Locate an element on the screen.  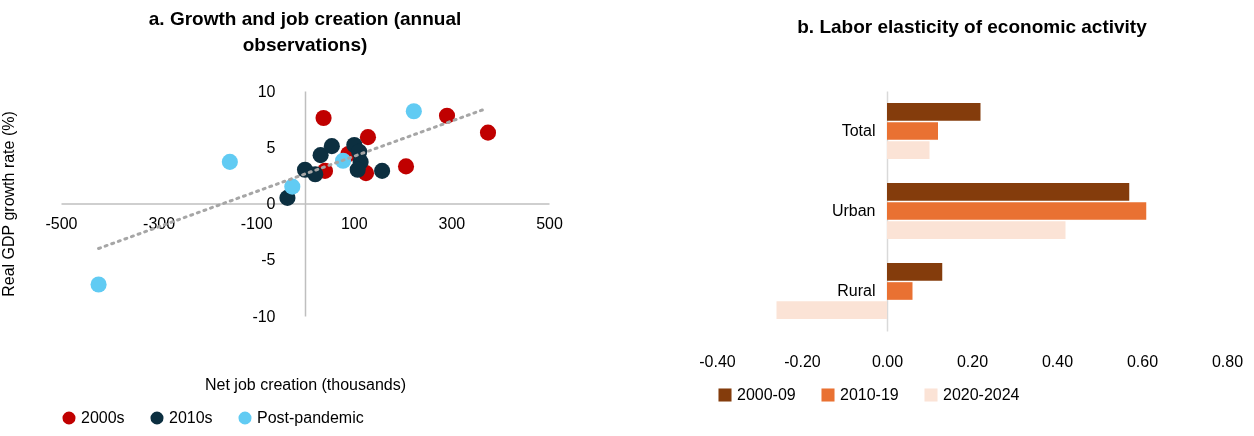
legend-label: 2010s is located at coordinates (191, 417).